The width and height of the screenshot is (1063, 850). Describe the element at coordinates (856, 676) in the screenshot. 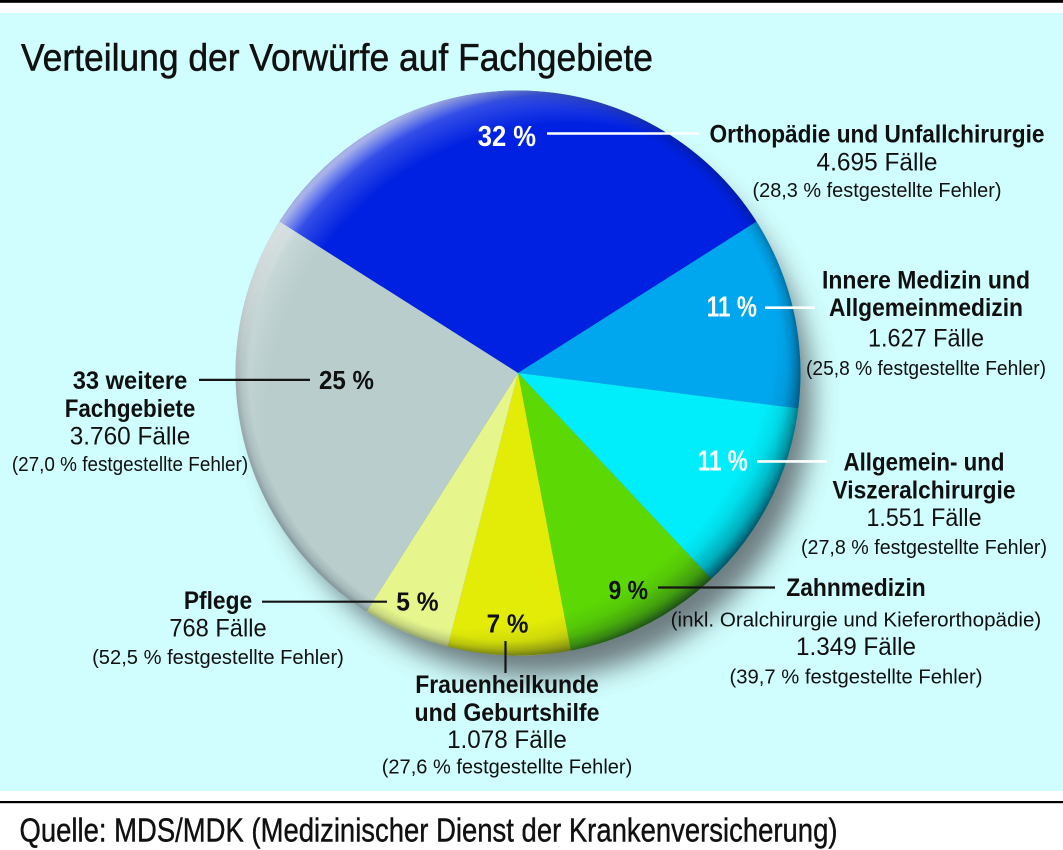

I see `svg-text: (39,7 % festgestellte Fehler)` at that location.